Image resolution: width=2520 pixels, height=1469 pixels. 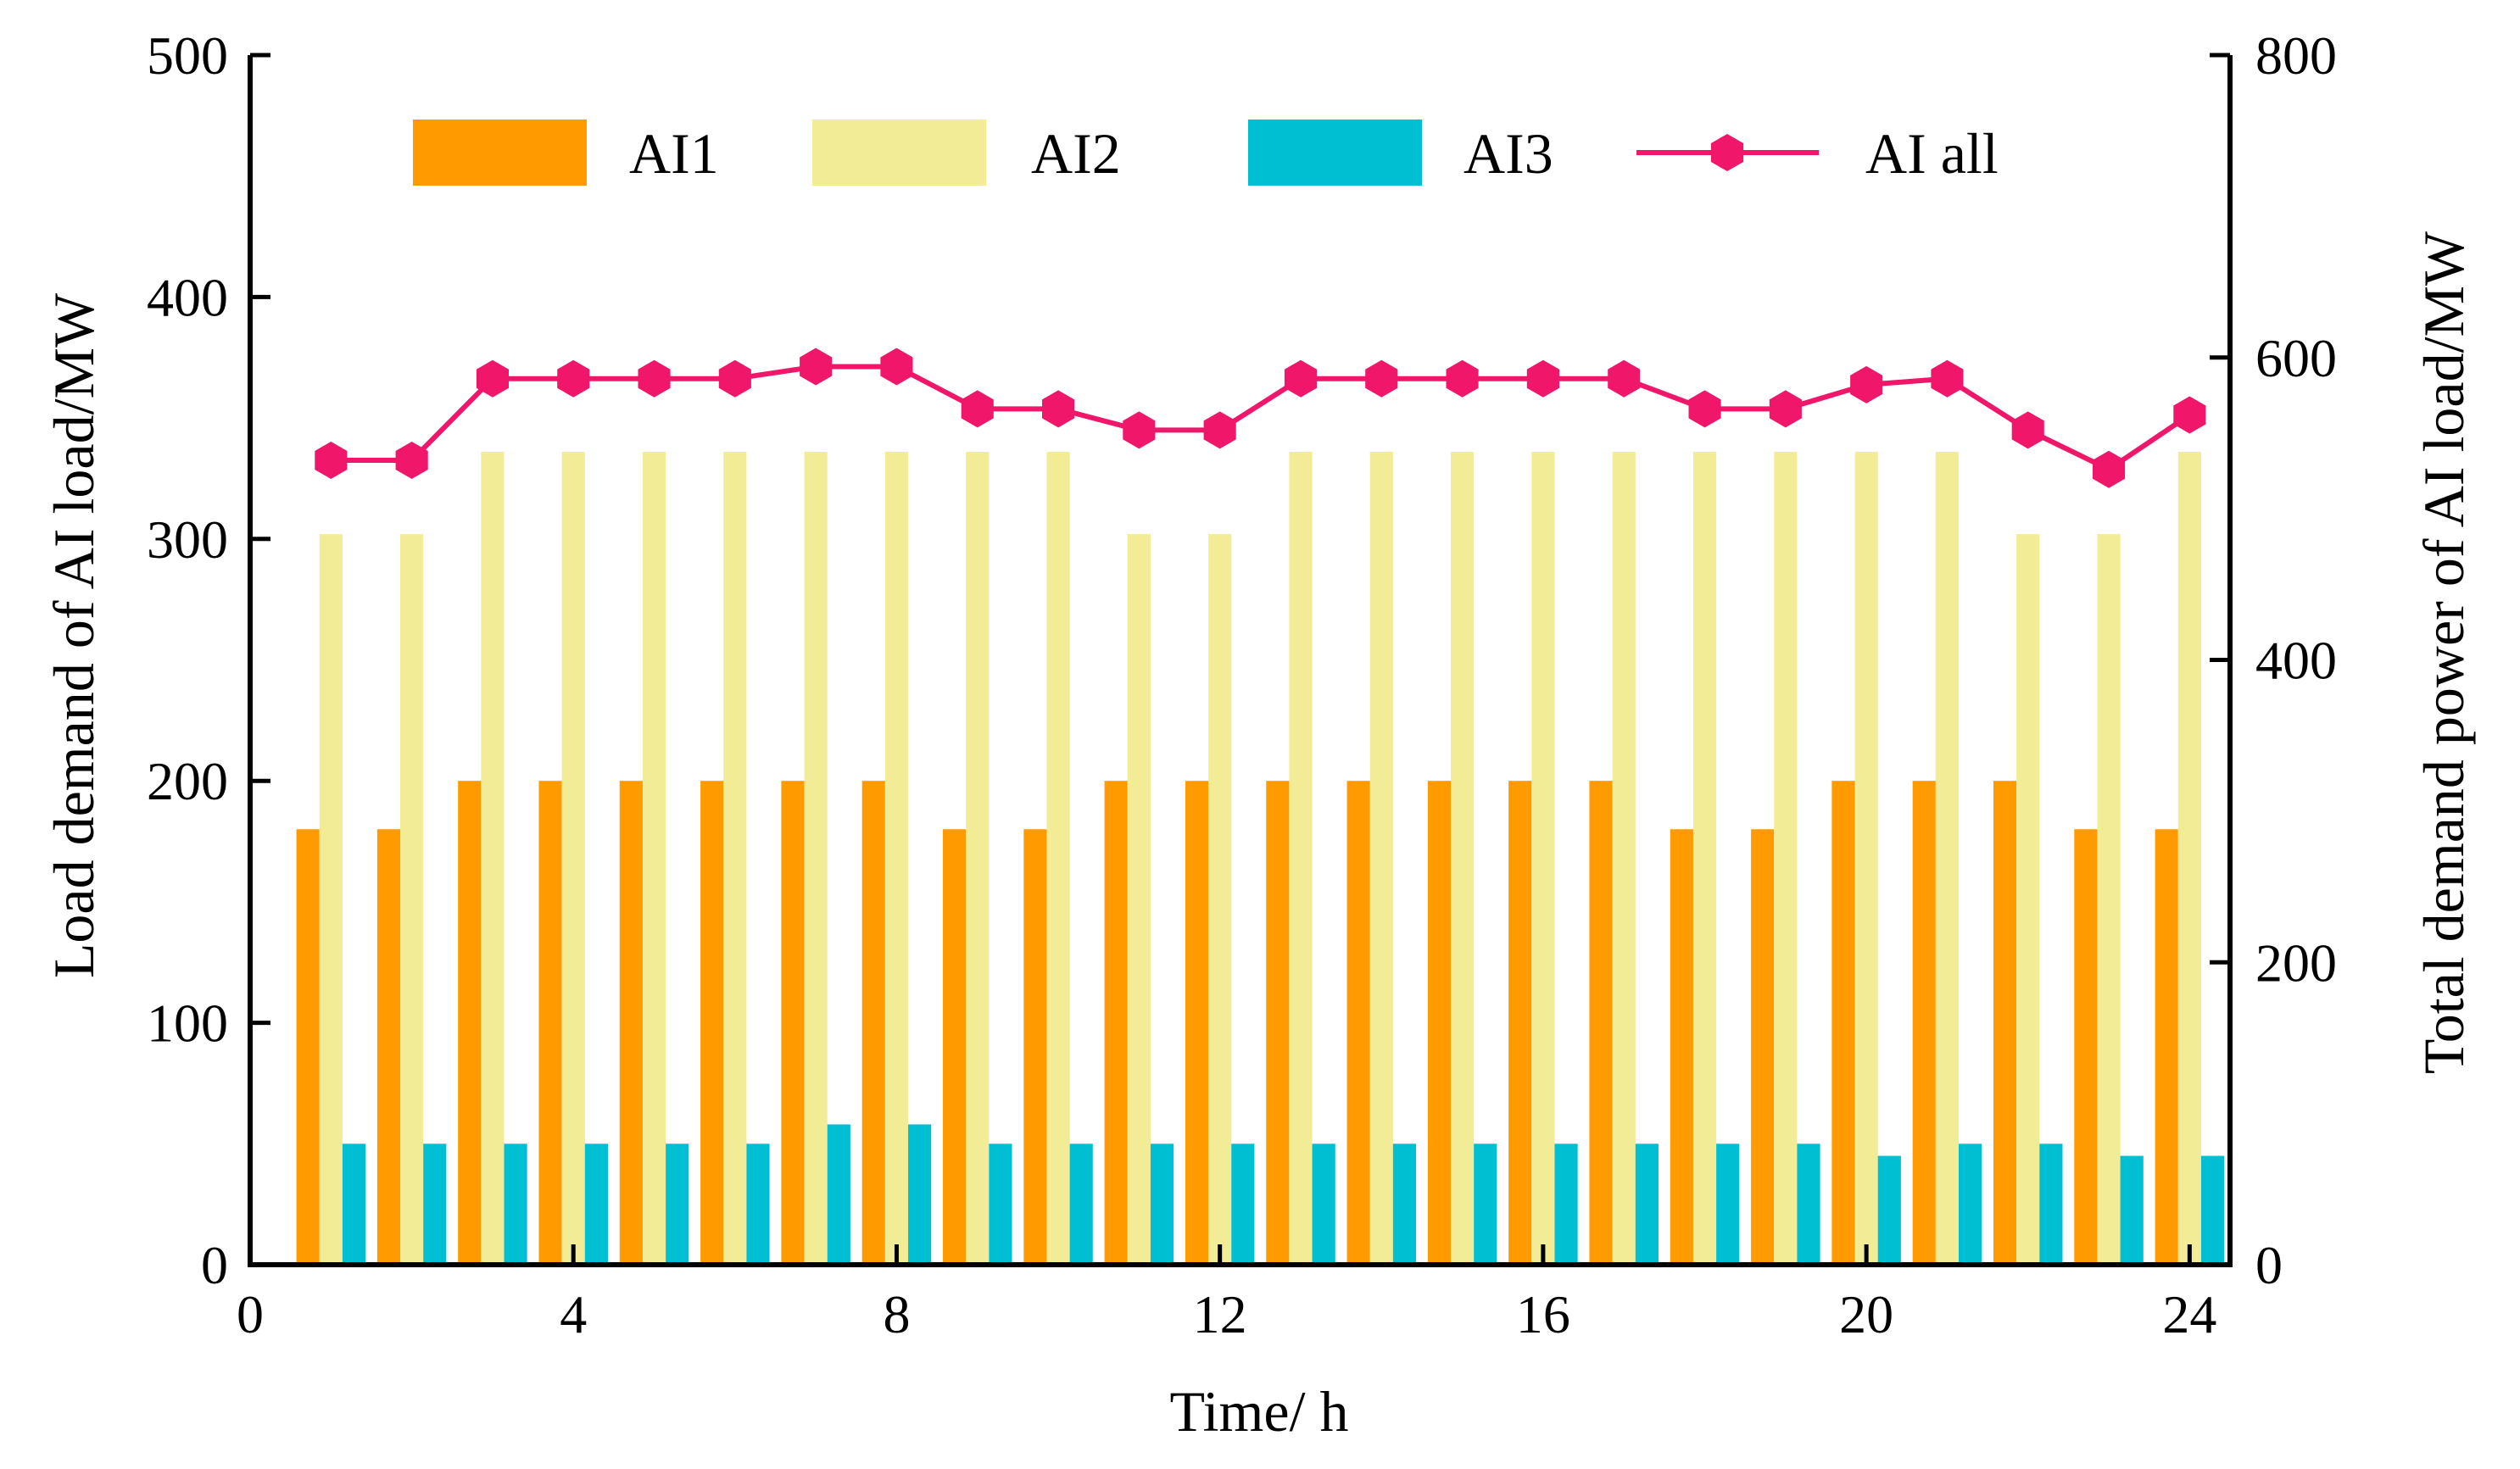 I want to click on bar-ai1-h20, so click(x=1843, y=1023).